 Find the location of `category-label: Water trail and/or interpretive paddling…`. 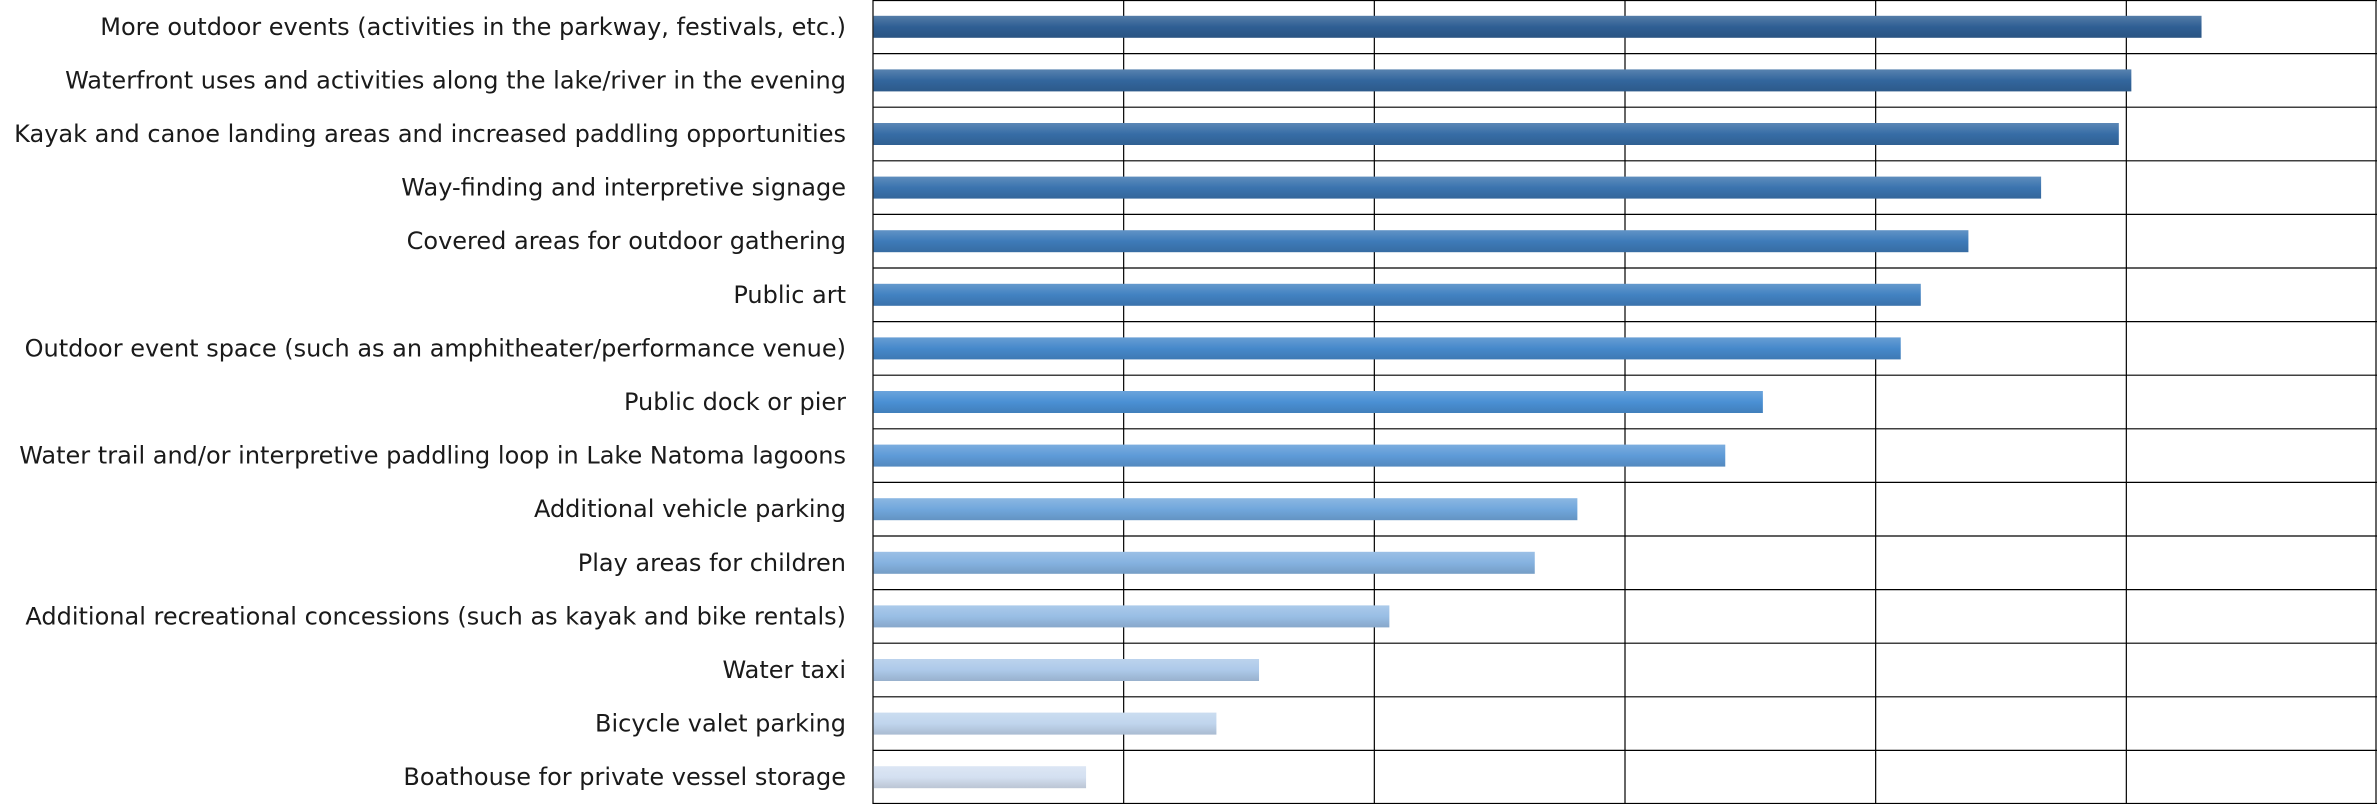

category-label: Water trail and/or interpretive paddling… is located at coordinates (432, 456).